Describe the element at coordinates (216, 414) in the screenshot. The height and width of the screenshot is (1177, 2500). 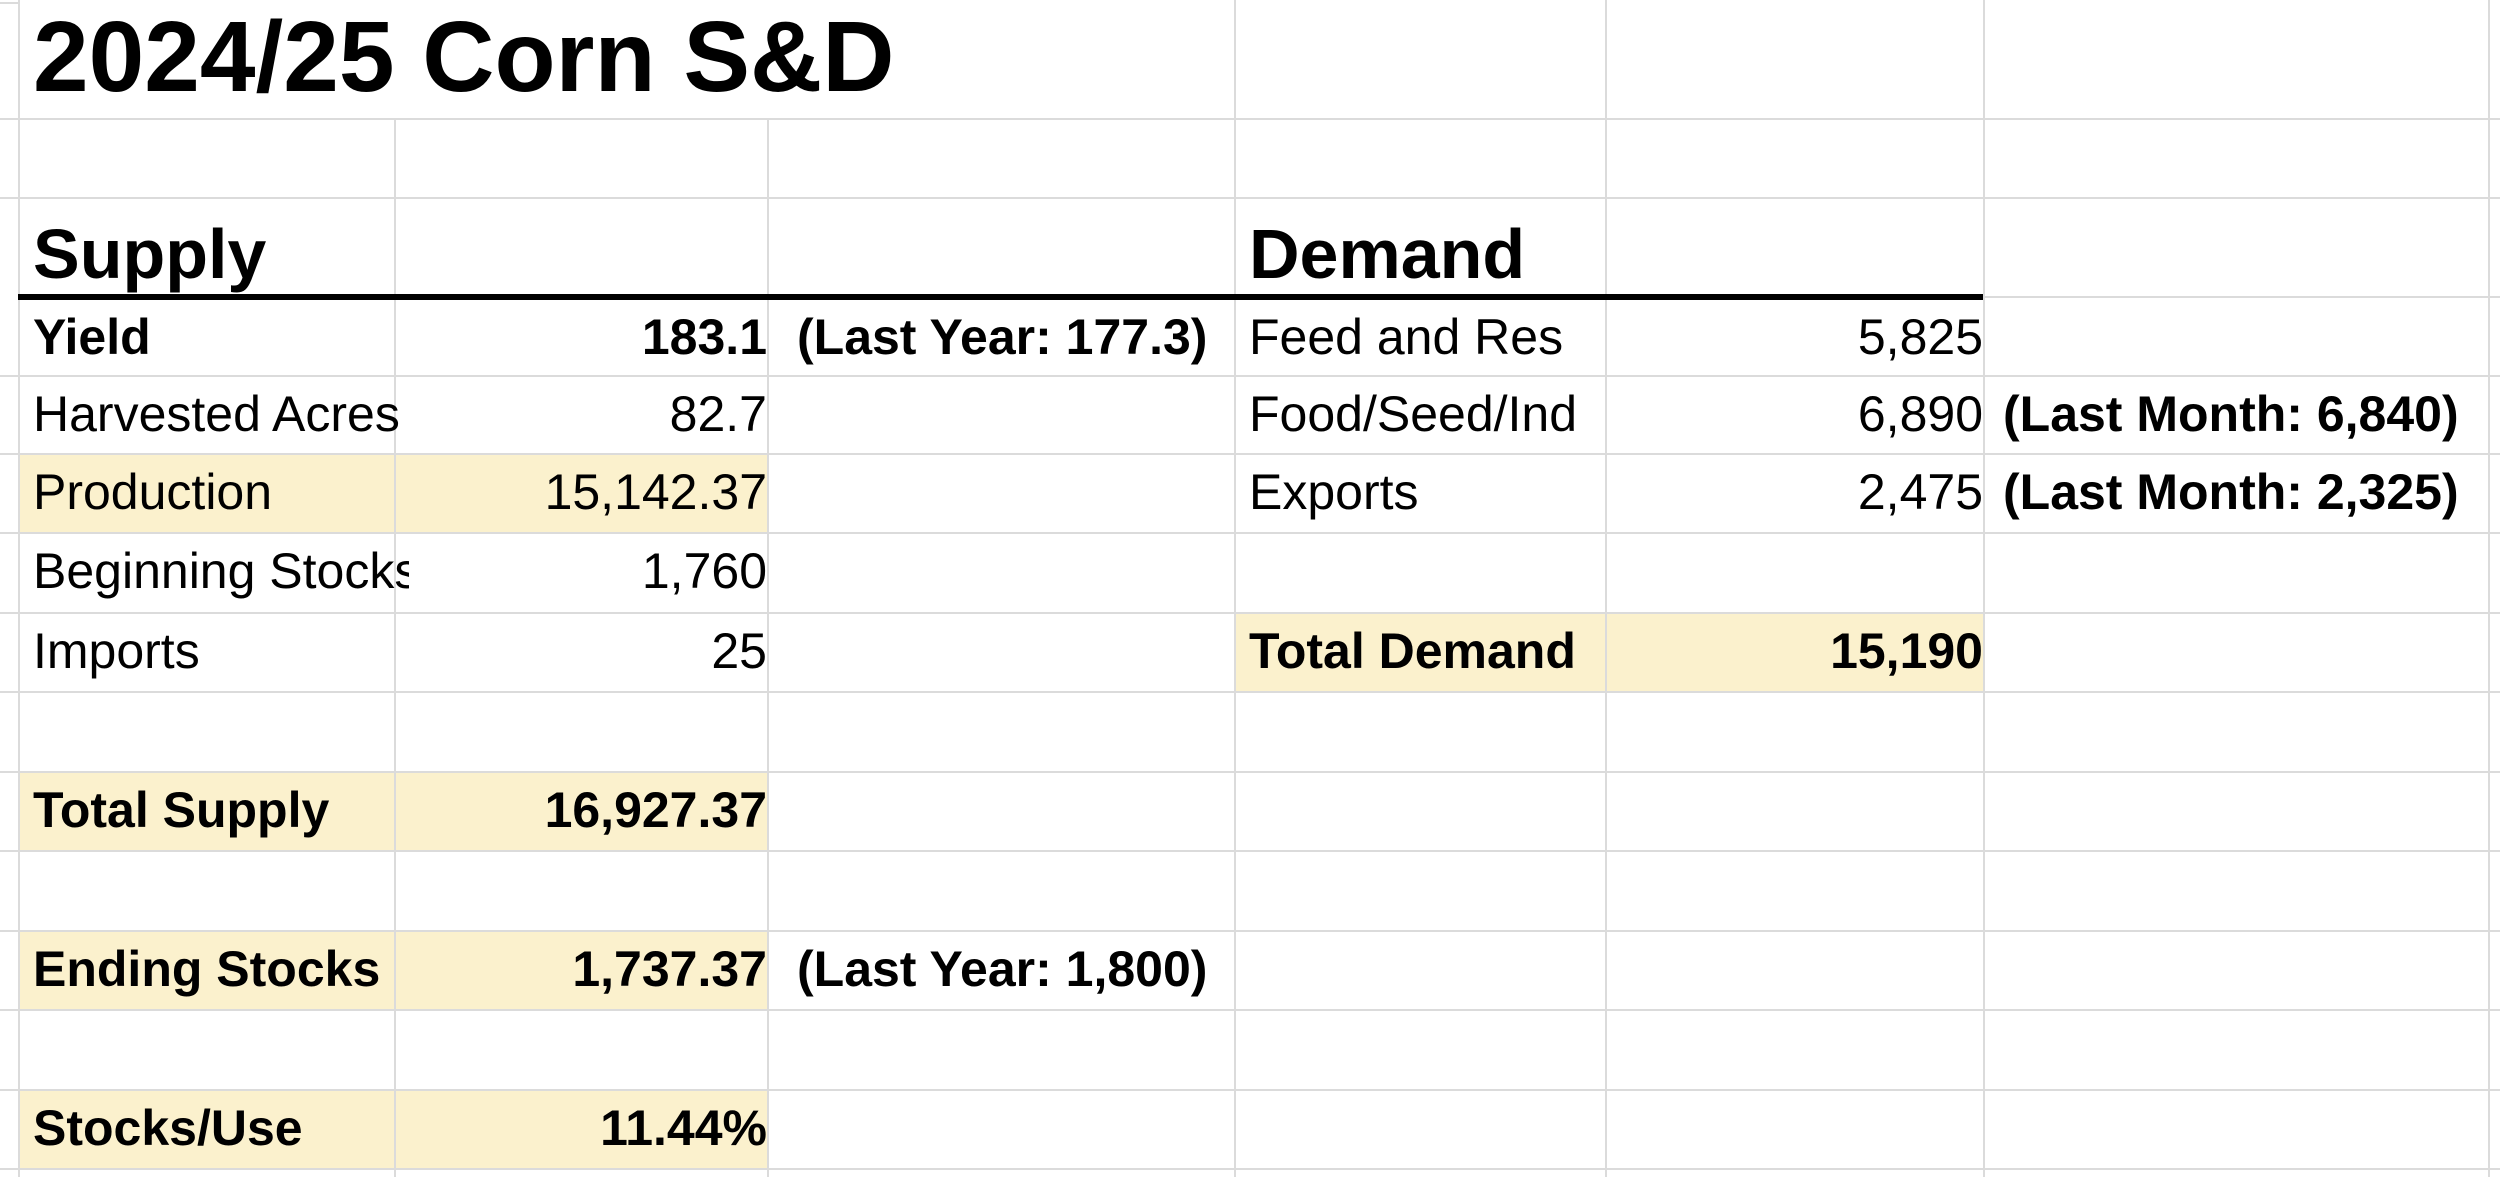
I see `cell-harvested-acres-label: Harvested Acres` at that location.